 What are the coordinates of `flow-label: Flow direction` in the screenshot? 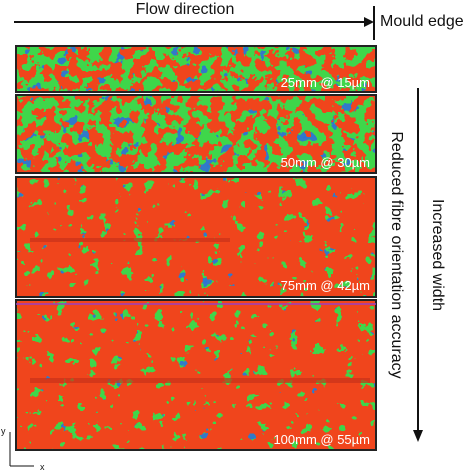 It's located at (185, 9).